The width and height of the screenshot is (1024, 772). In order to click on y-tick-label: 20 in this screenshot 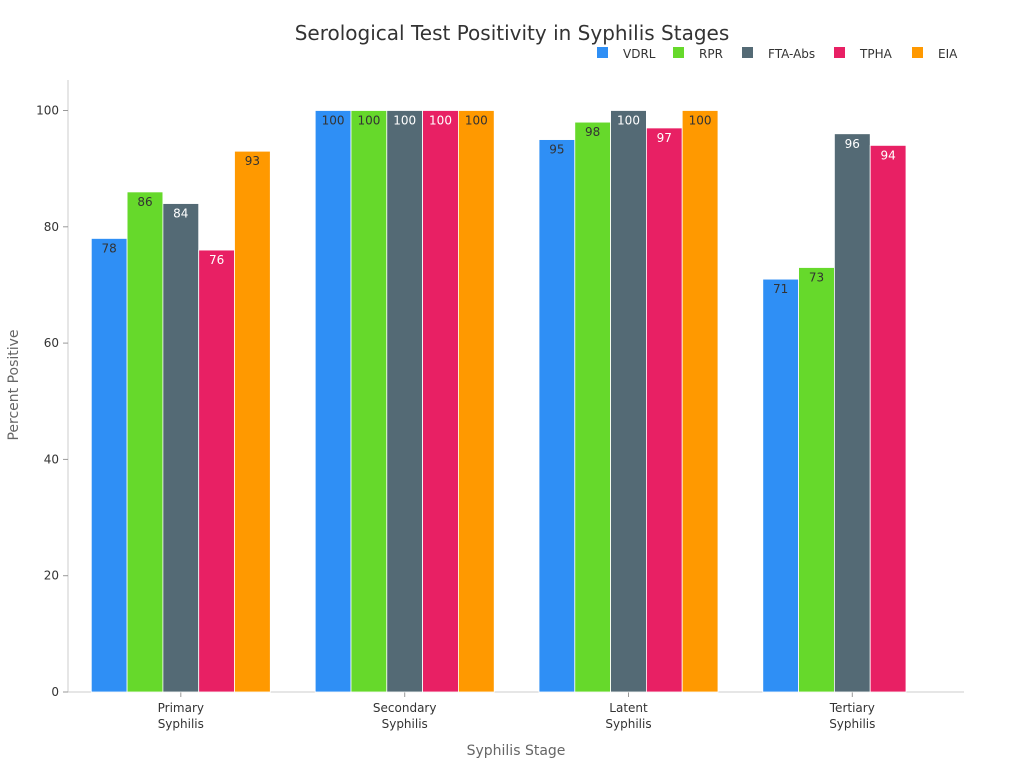, I will do `click(51, 576)`.